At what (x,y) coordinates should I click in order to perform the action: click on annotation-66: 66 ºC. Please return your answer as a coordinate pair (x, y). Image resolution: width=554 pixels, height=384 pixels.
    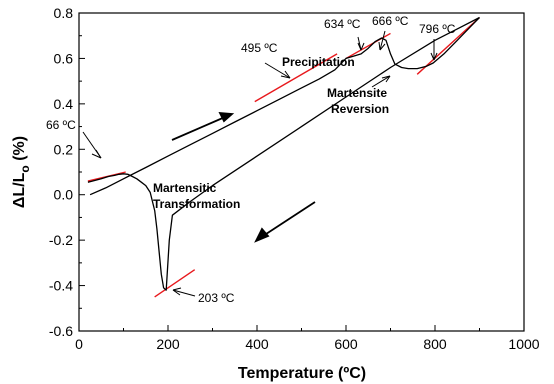
    Looking at the image, I should click on (61, 125).